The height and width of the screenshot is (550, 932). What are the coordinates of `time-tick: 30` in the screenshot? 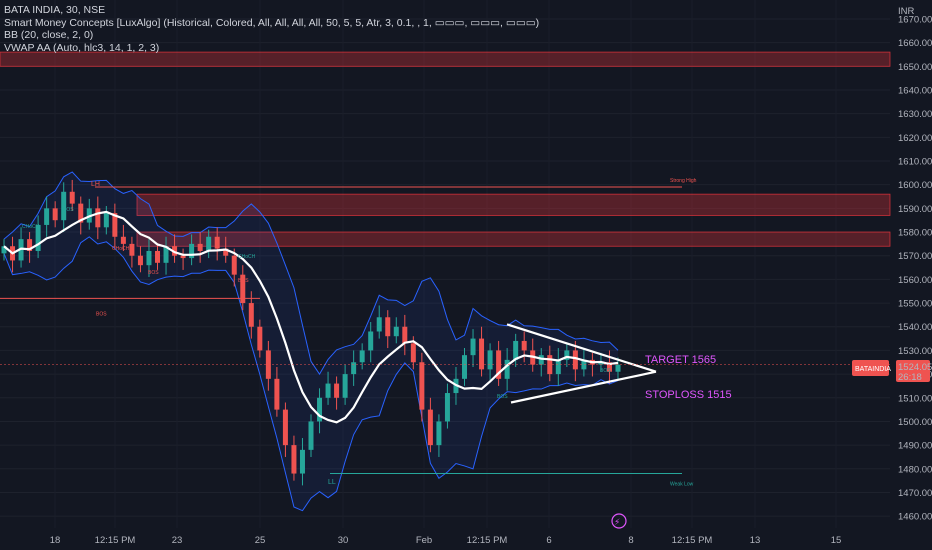 It's located at (343, 540).